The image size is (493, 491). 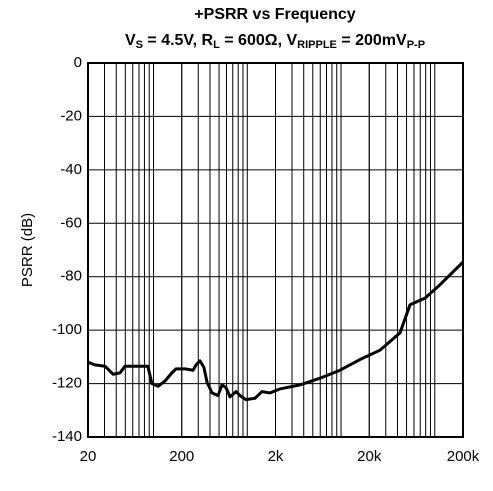 I want to click on x-tick-label: 200k, so click(x=463, y=456).